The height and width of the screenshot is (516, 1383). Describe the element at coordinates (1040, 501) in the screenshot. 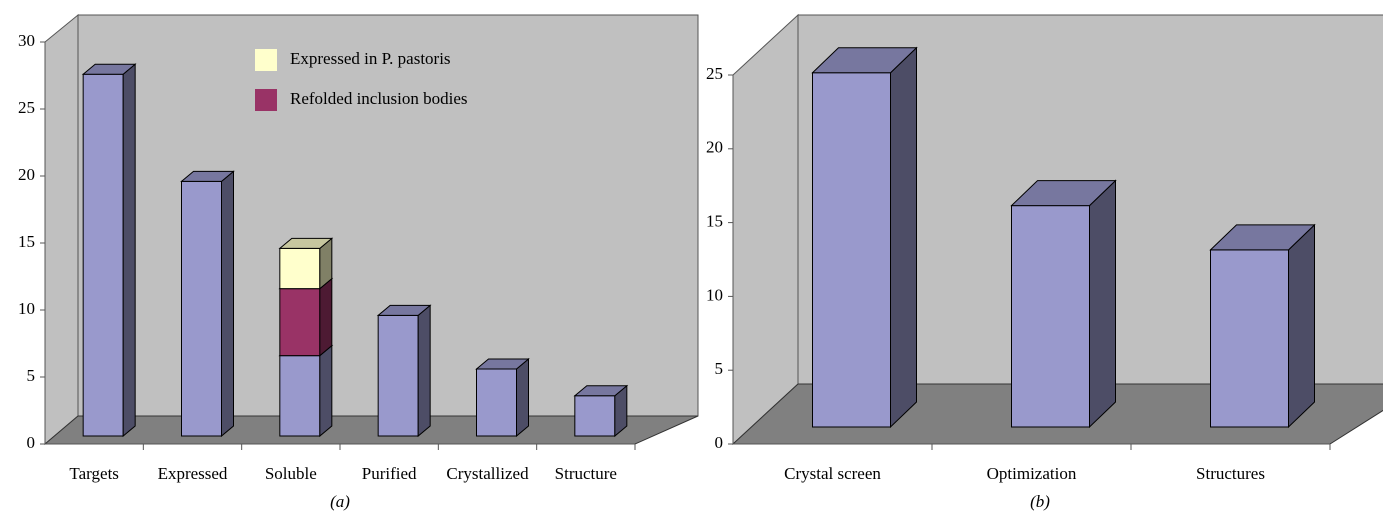

I see `caption: (b)` at that location.